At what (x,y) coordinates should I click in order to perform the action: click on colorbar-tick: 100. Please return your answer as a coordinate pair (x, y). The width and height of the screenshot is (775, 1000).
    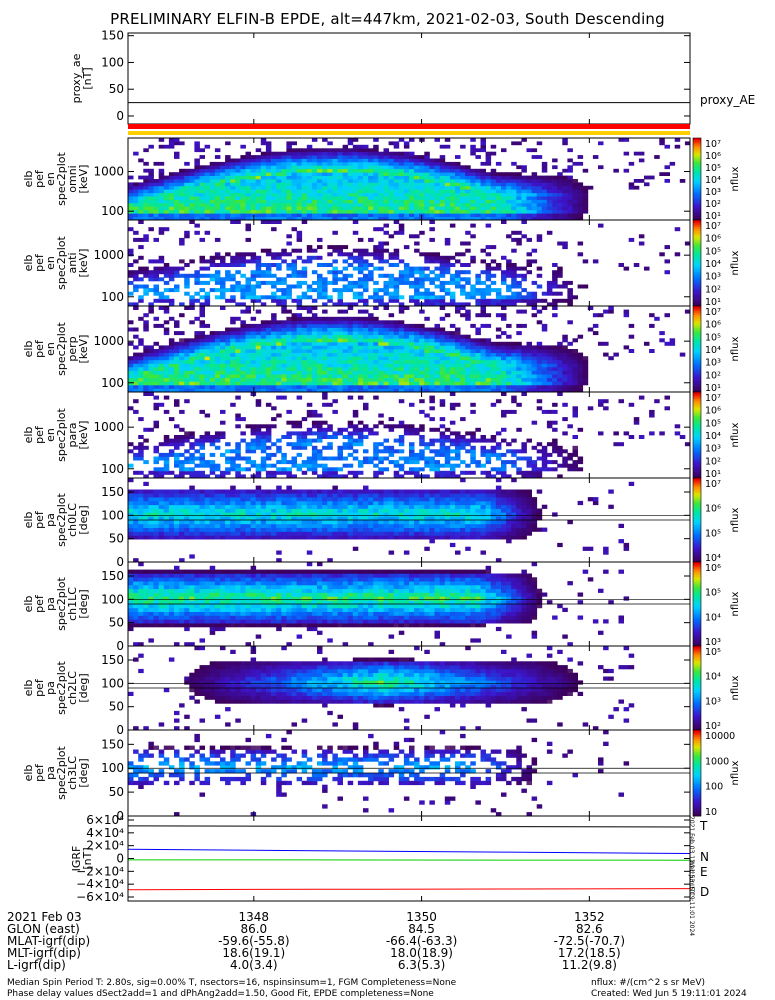
    Looking at the image, I should click on (714, 787).